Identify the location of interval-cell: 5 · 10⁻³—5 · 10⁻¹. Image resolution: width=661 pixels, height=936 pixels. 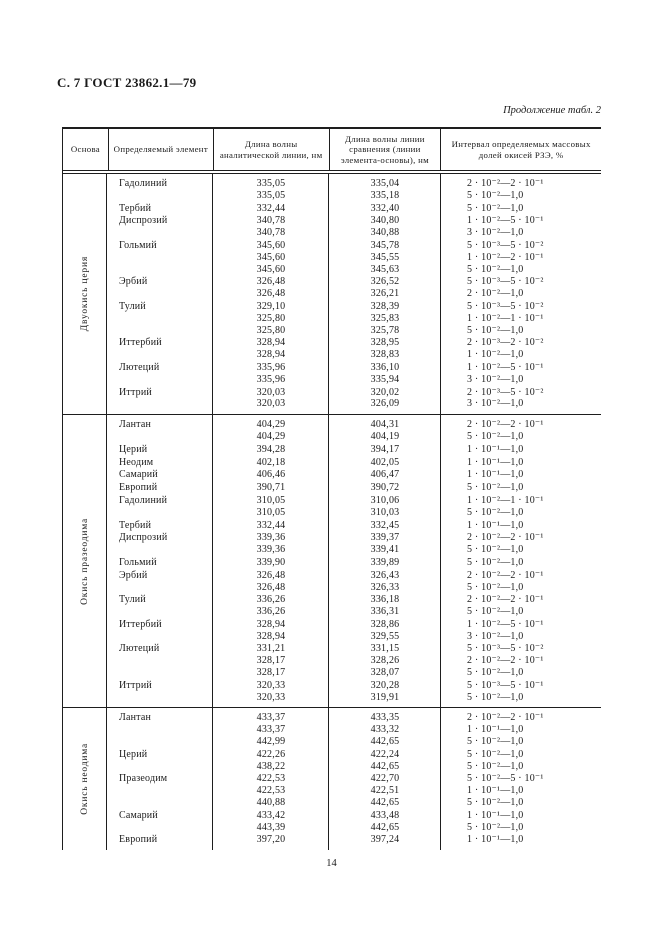
(505, 685).